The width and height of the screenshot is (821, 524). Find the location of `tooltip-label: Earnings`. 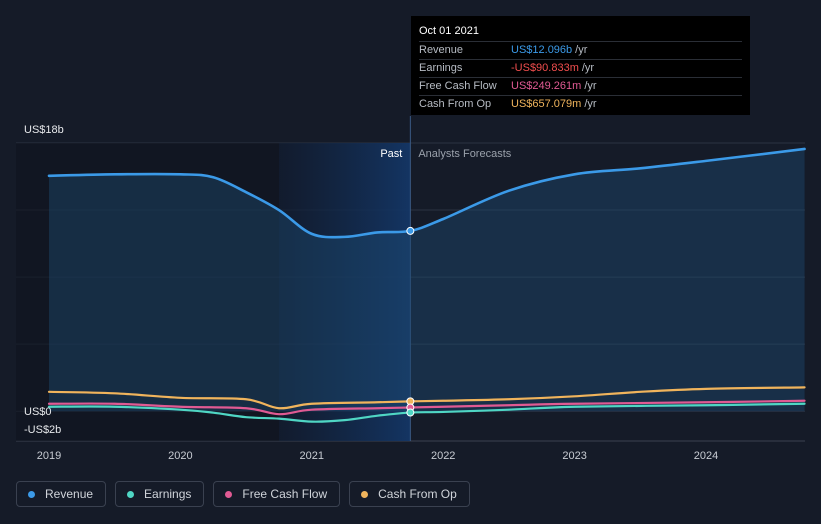

tooltip-label: Earnings is located at coordinates (441, 68).